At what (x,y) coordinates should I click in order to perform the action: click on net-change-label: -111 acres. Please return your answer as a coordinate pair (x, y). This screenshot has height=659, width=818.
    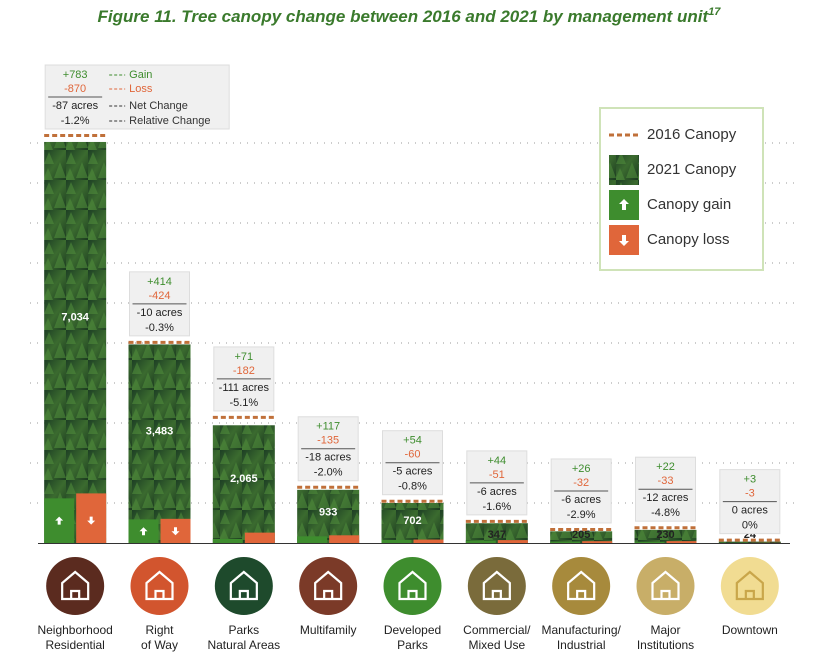
    Looking at the image, I should click on (244, 388).